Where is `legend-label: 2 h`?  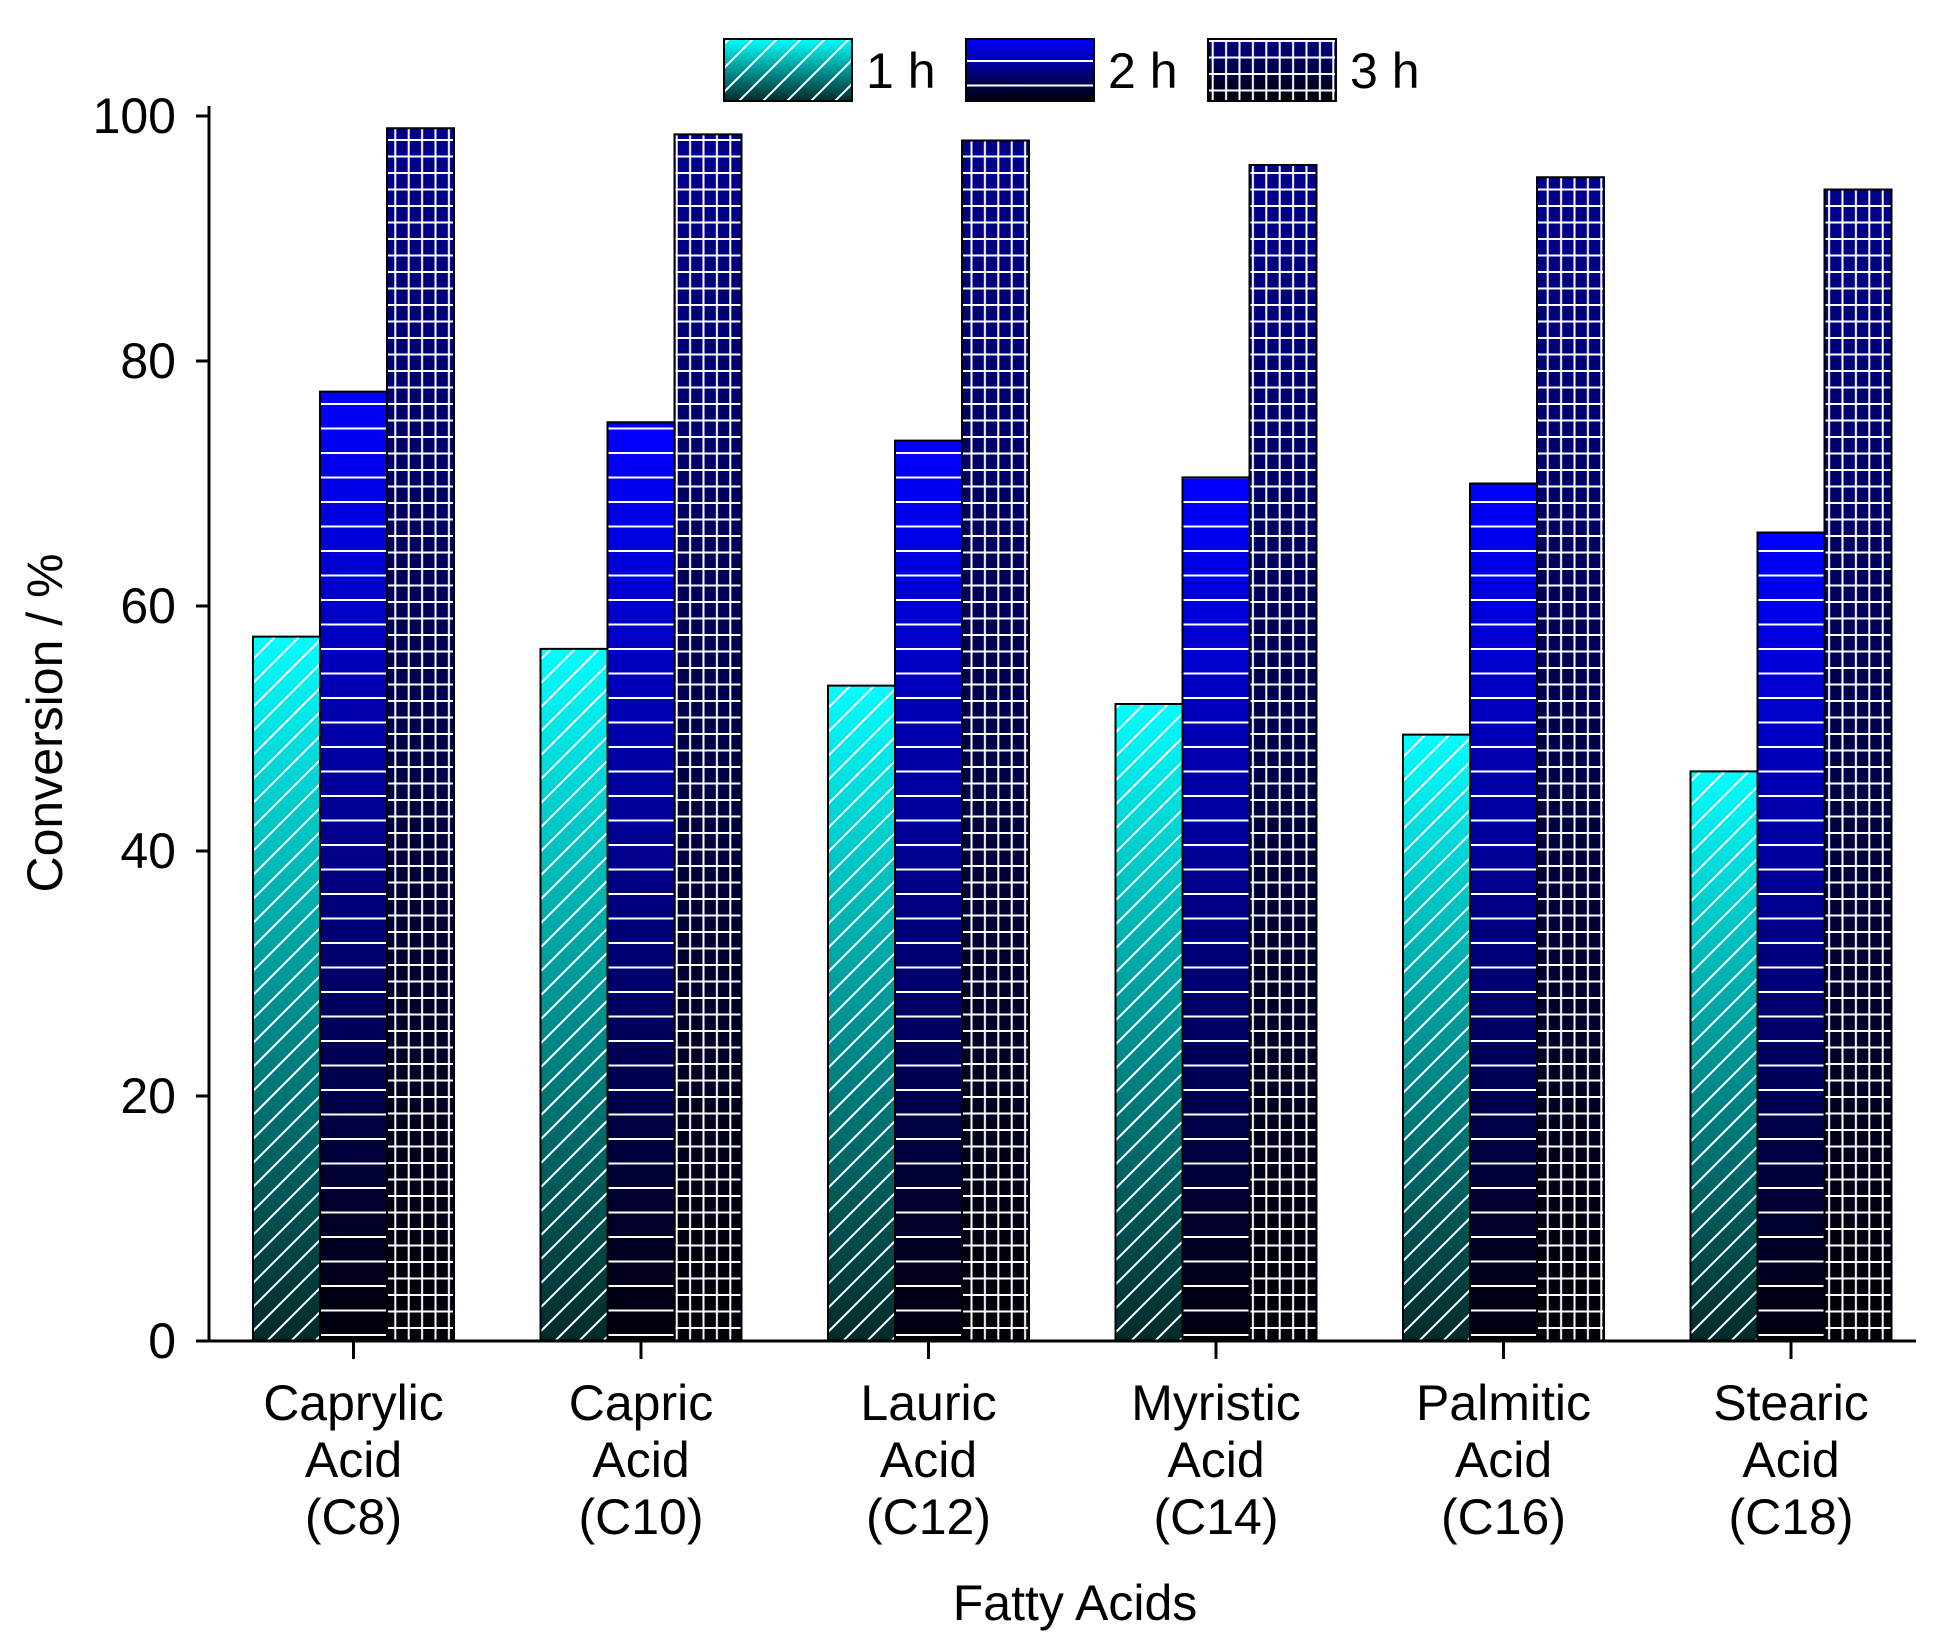
legend-label: 2 h is located at coordinates (1143, 71).